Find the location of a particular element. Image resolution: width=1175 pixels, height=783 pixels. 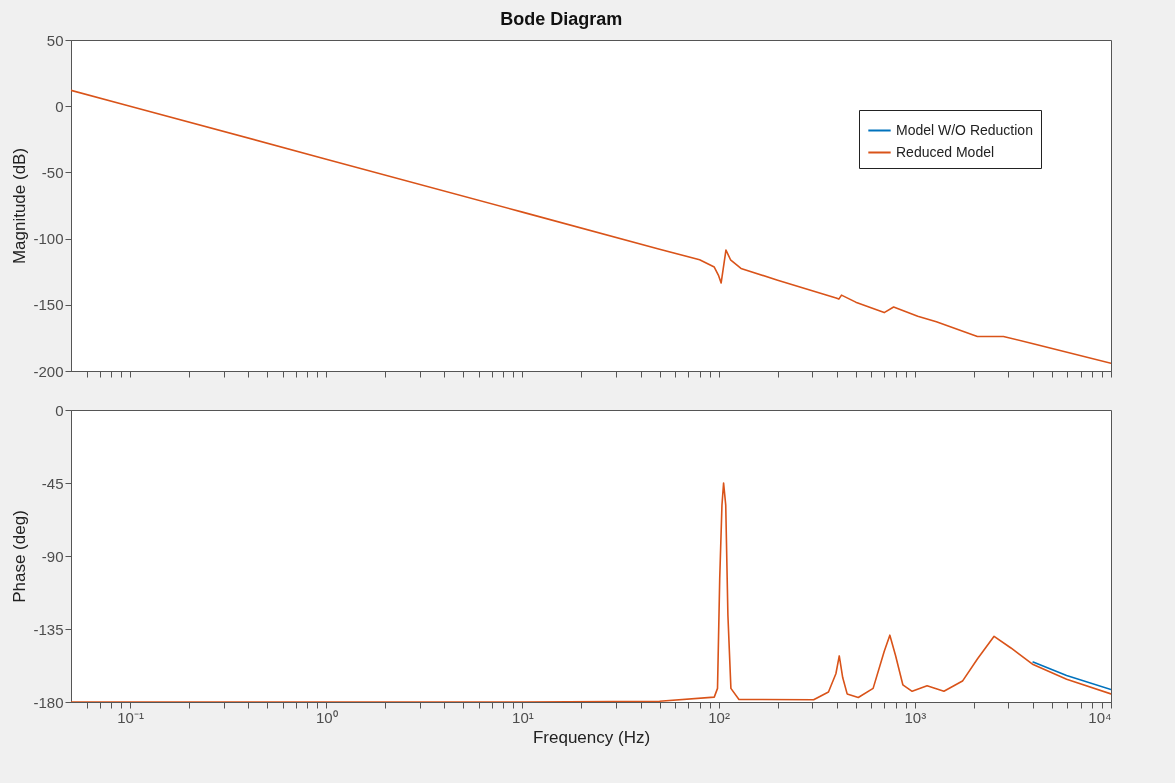

y-tick-label: -200 is located at coordinates (48, 371).